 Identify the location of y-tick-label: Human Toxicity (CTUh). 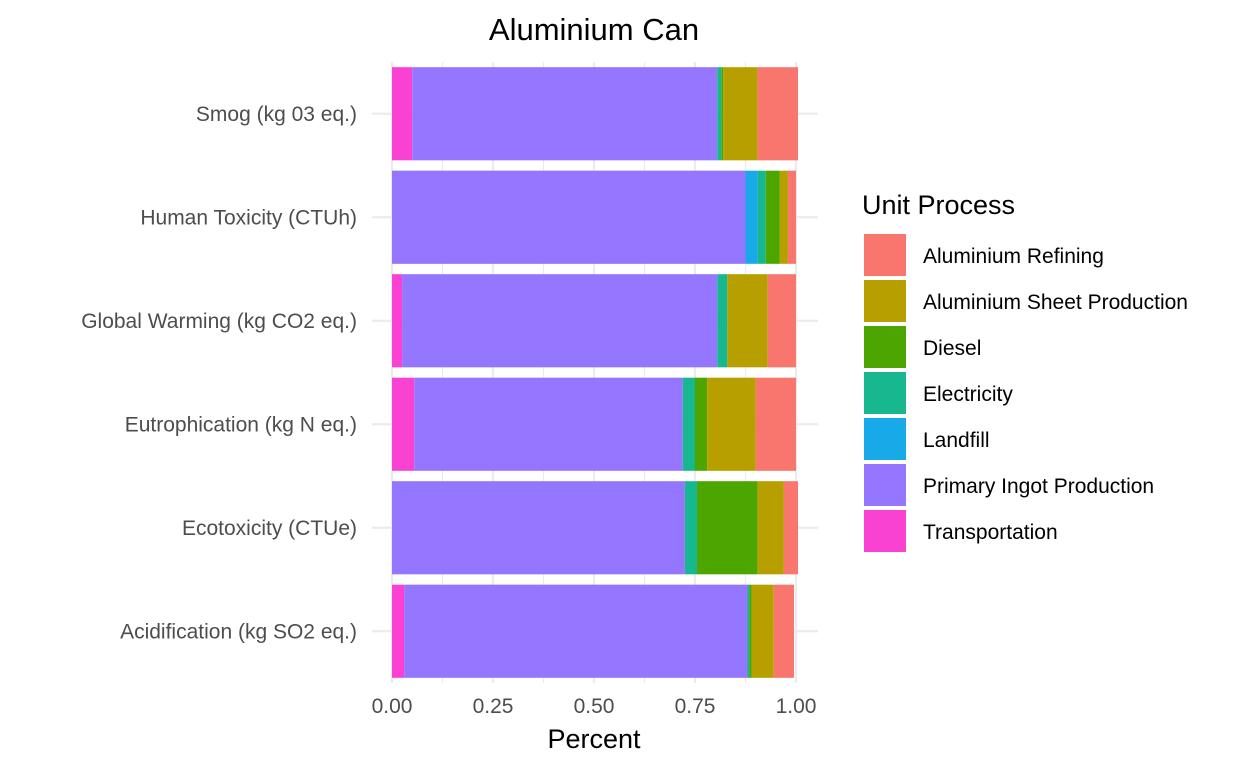
(248, 217).